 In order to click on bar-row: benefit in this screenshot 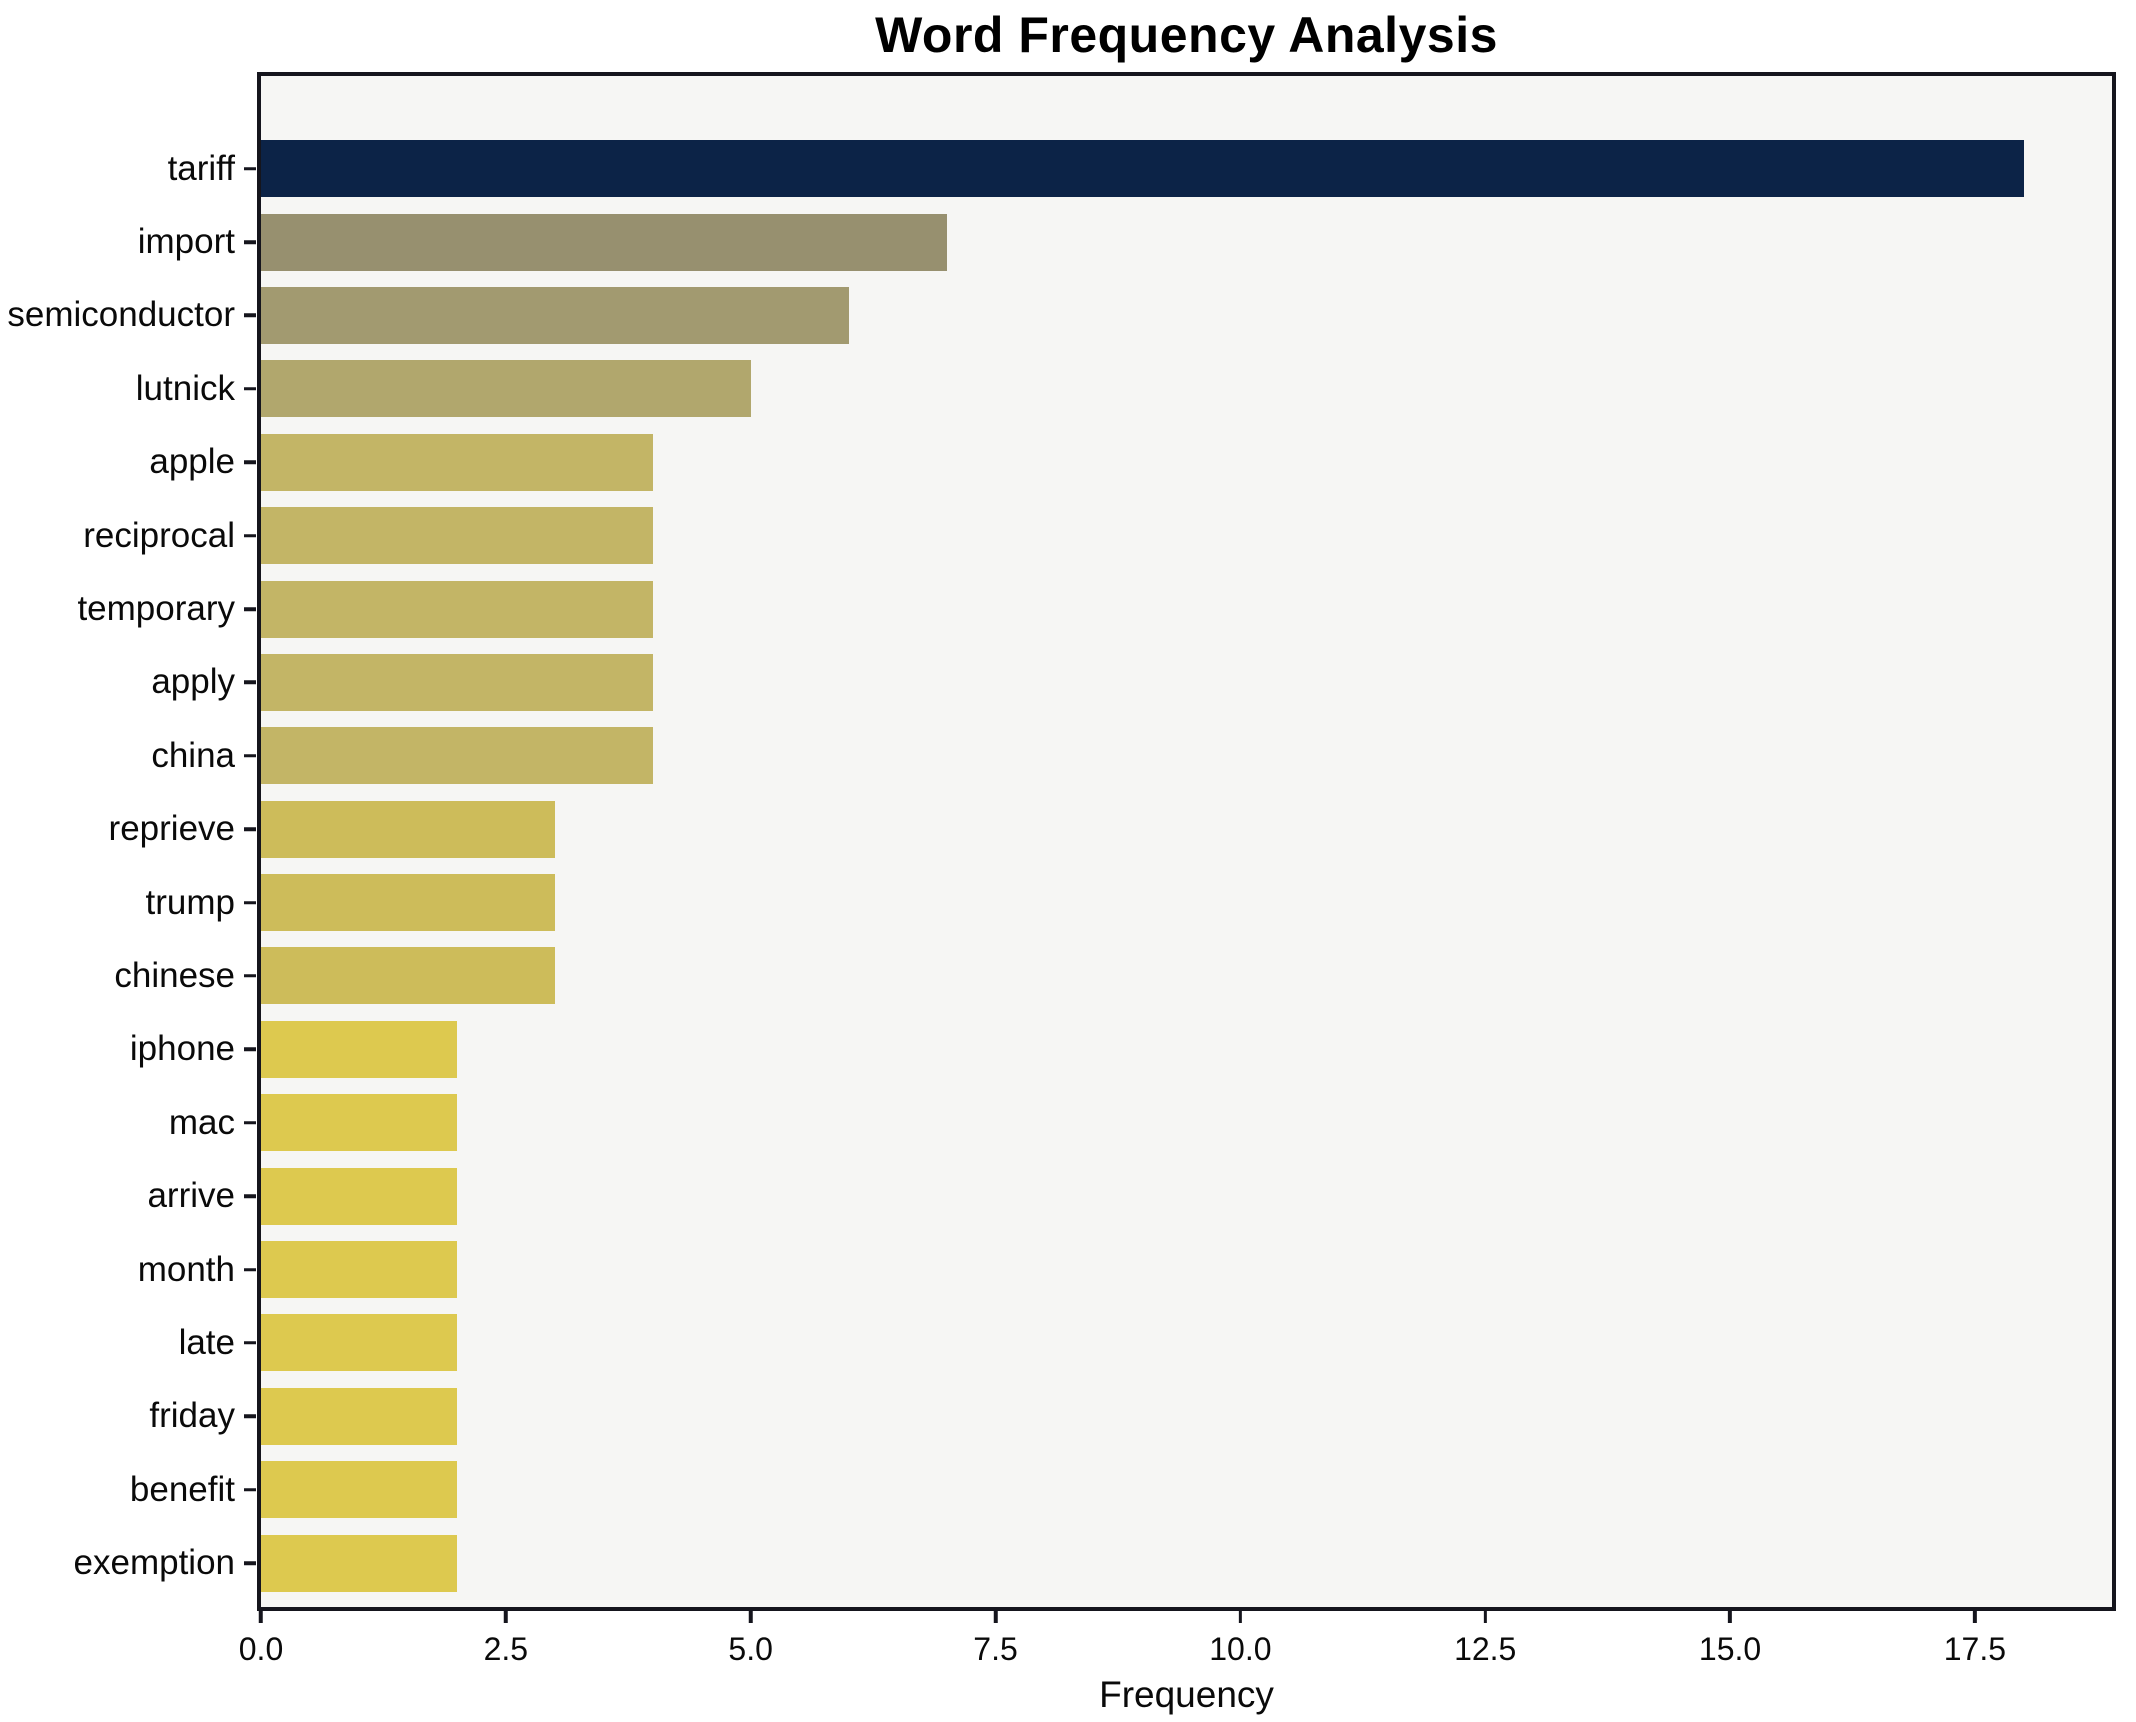, I will do `click(1121, 1489)`.